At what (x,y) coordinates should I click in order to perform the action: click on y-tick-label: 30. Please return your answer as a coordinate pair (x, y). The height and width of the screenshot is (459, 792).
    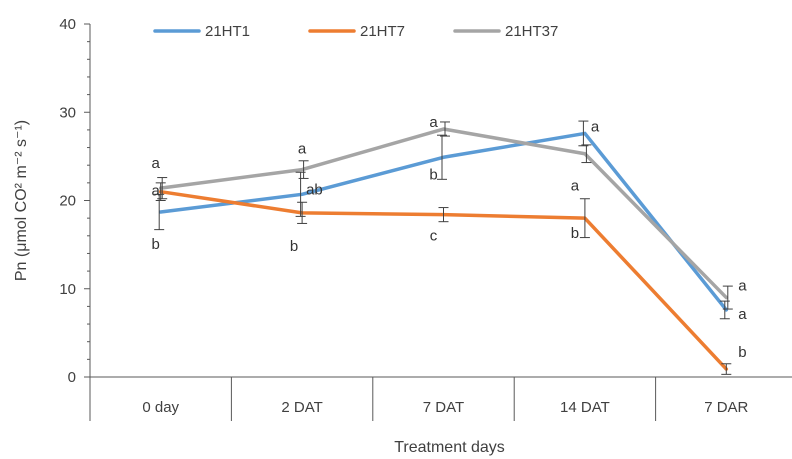
    Looking at the image, I should click on (67, 112).